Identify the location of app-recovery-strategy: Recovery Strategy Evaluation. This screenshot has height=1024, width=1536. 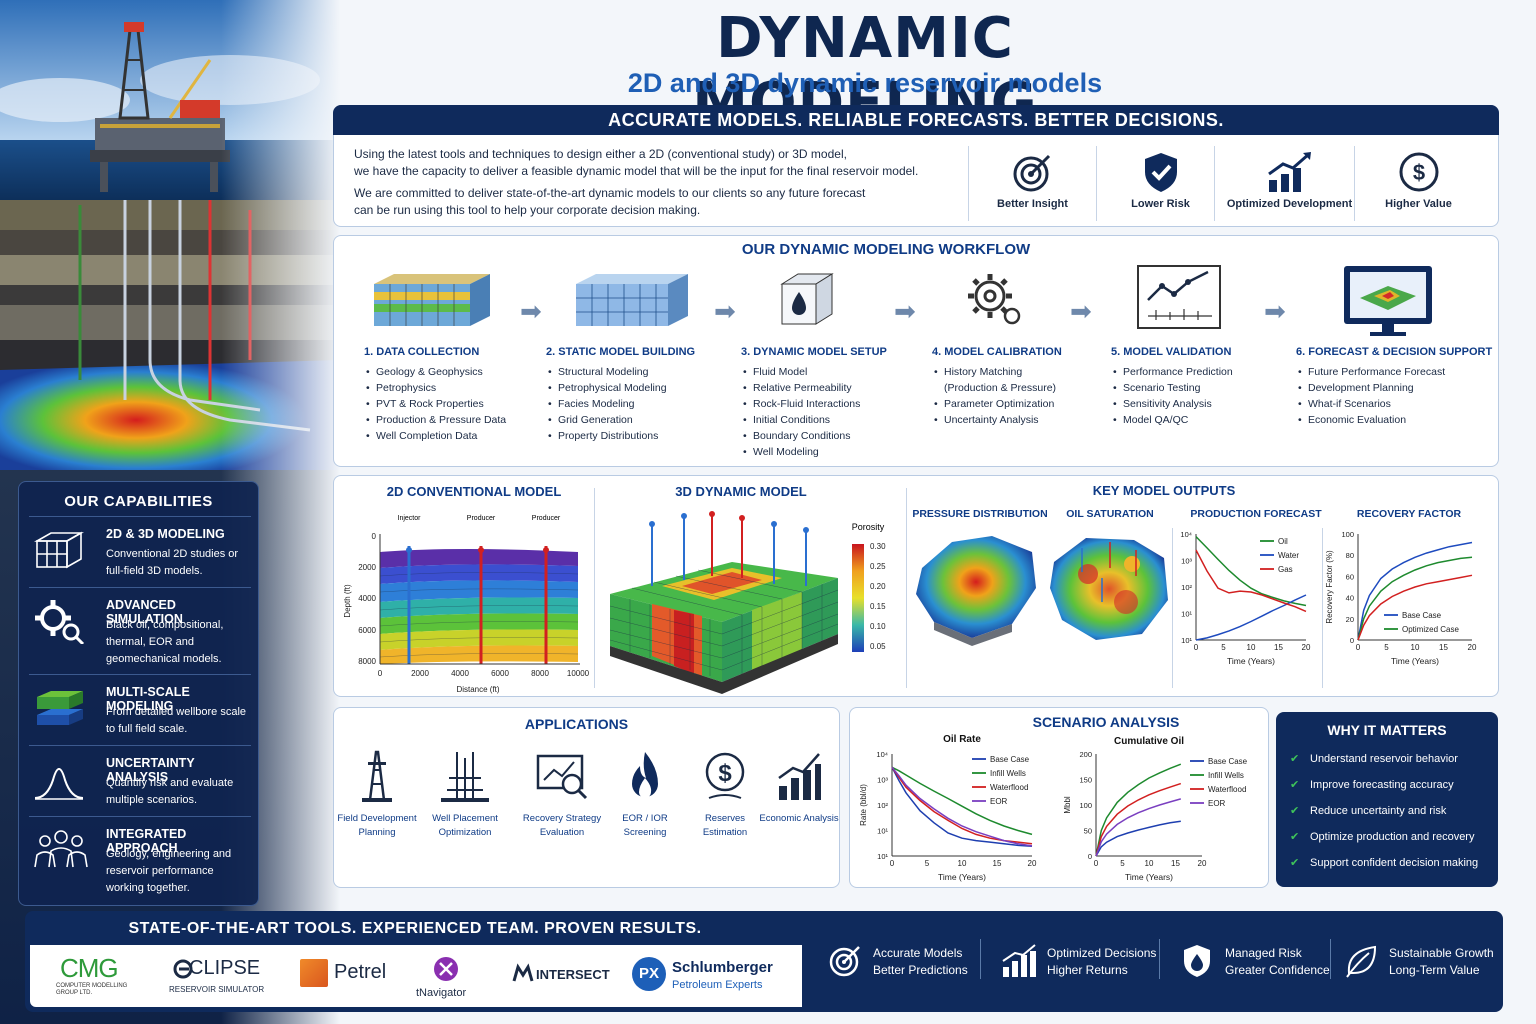
(562, 794).